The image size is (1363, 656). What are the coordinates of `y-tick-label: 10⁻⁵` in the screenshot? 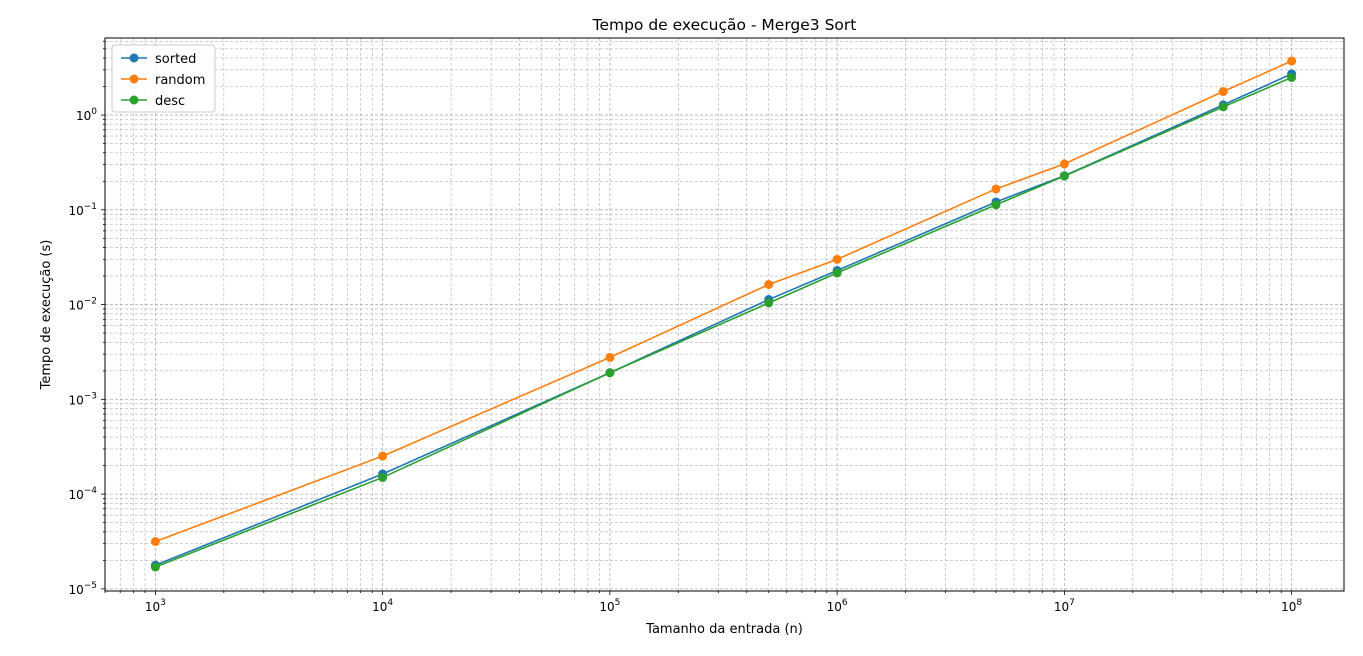 It's located at (82, 589).